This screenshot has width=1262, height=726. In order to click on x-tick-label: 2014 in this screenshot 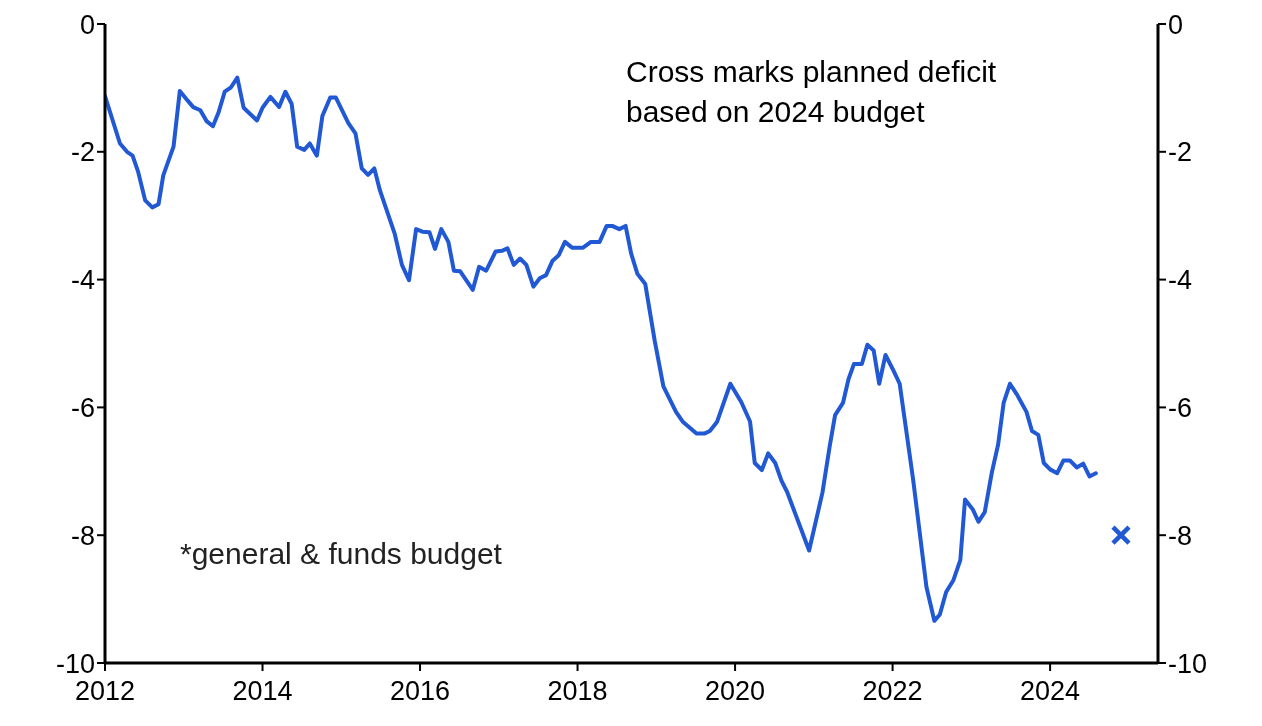, I will do `click(262, 691)`.